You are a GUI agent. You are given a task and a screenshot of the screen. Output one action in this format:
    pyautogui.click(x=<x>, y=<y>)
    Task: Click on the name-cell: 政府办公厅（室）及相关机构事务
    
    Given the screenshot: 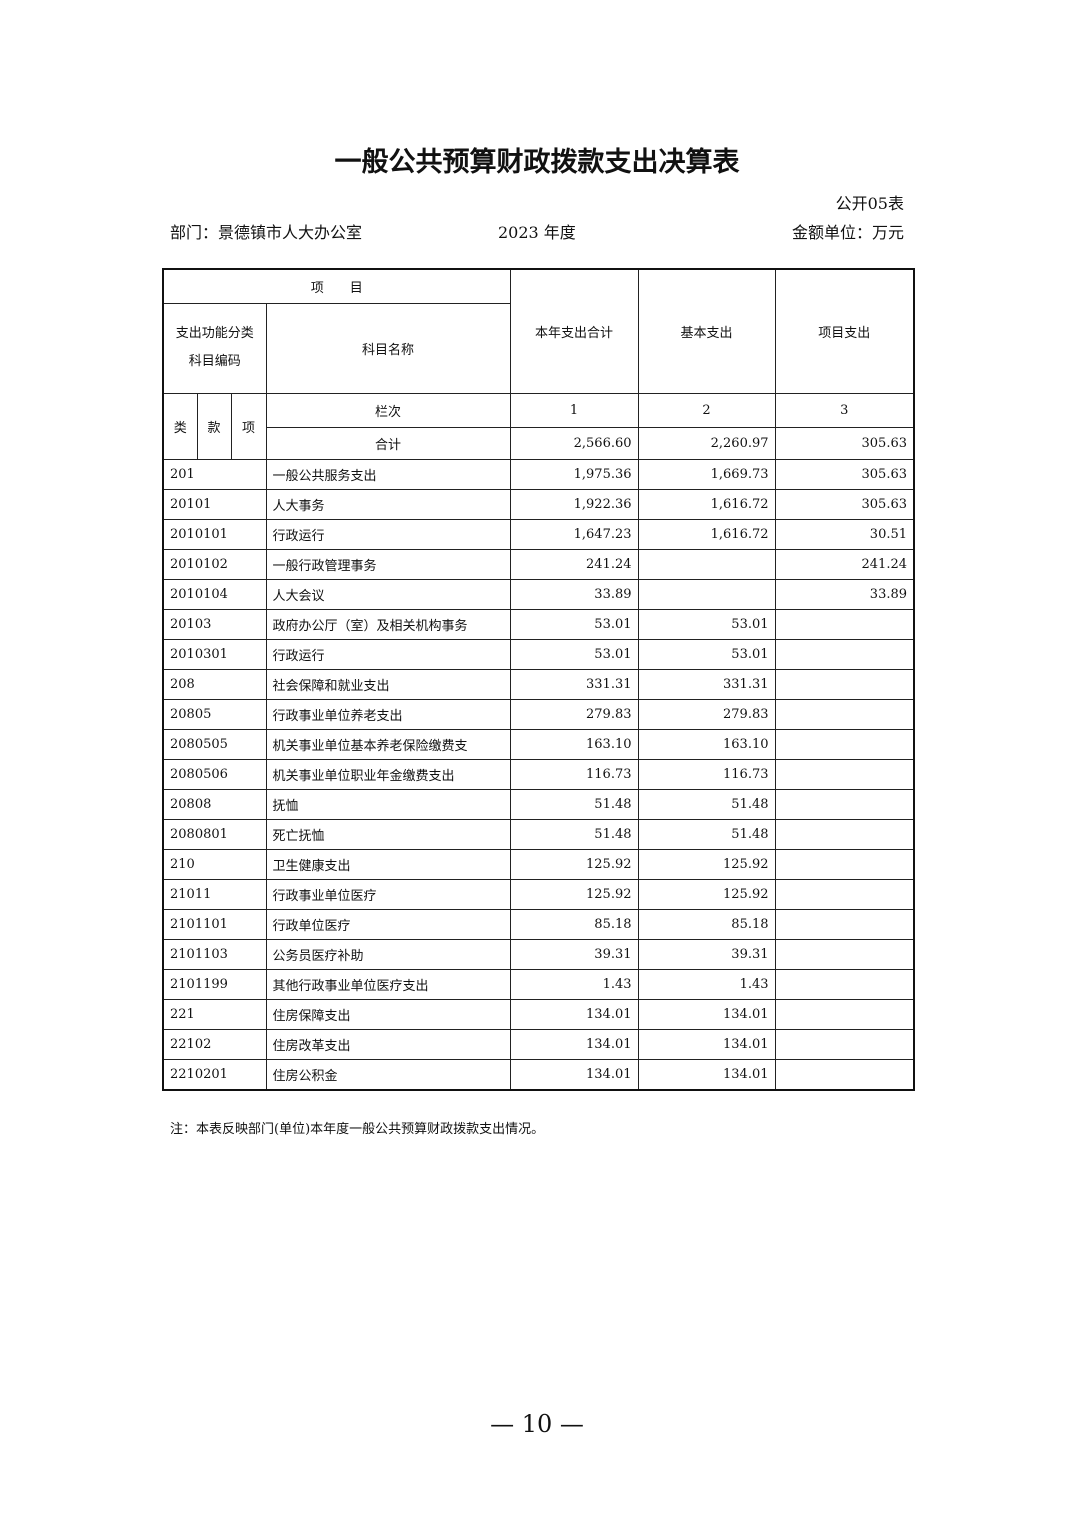 What is the action you would take?
    pyautogui.click(x=388, y=624)
    